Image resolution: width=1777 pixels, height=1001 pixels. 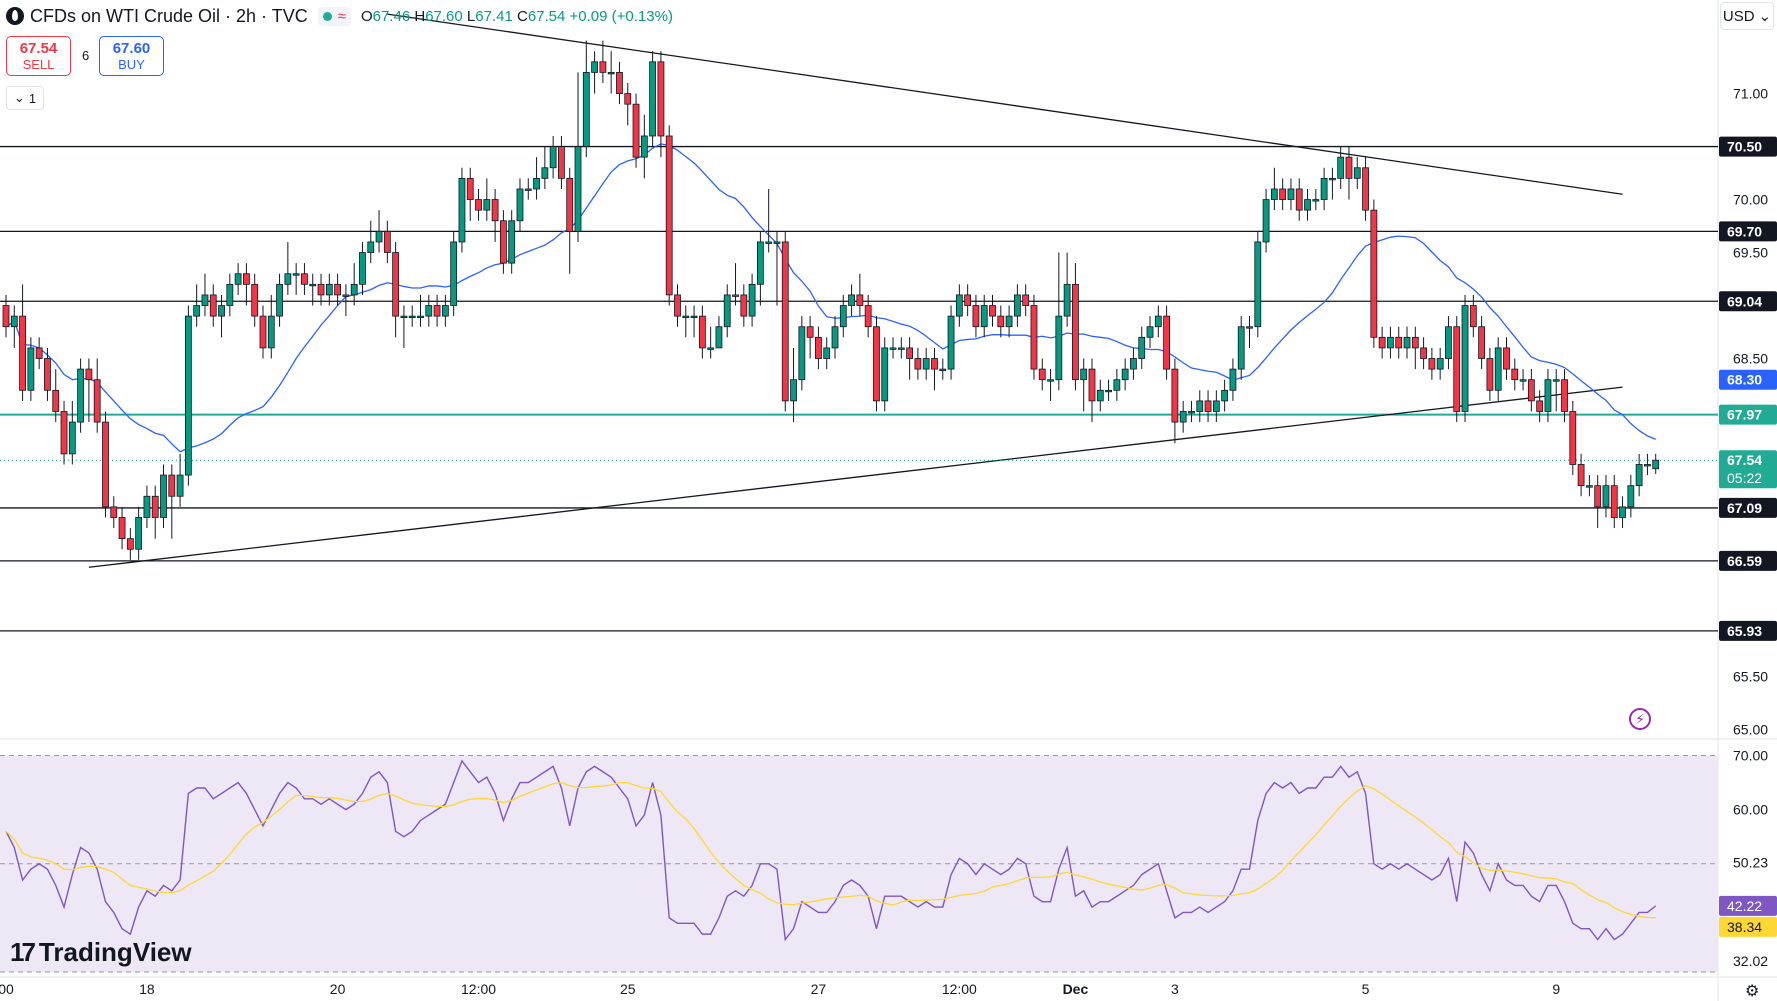 What do you see at coordinates (1752, 991) in the screenshot?
I see `settings-gear-icon: ⚙` at bounding box center [1752, 991].